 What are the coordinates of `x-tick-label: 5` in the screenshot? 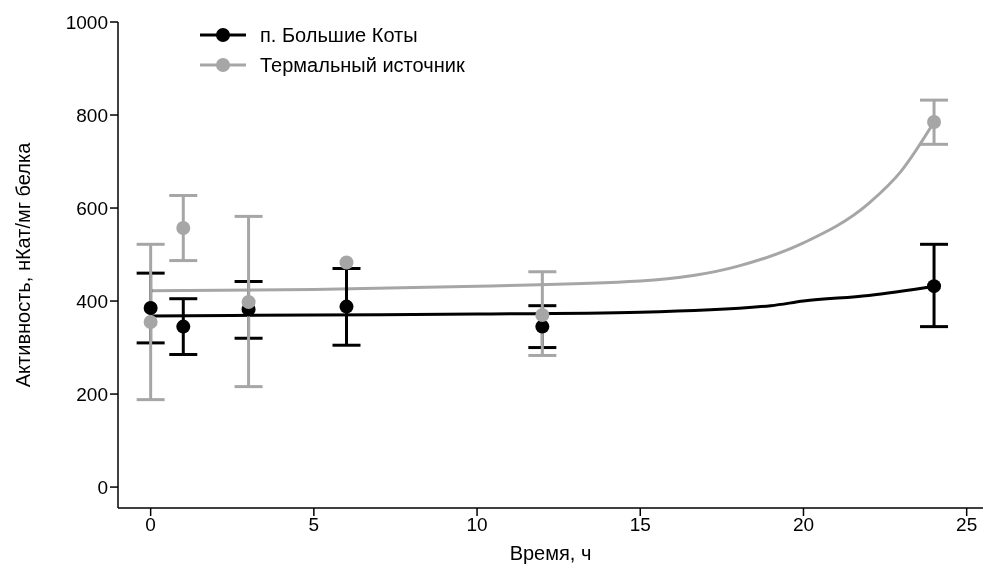 It's located at (314, 525).